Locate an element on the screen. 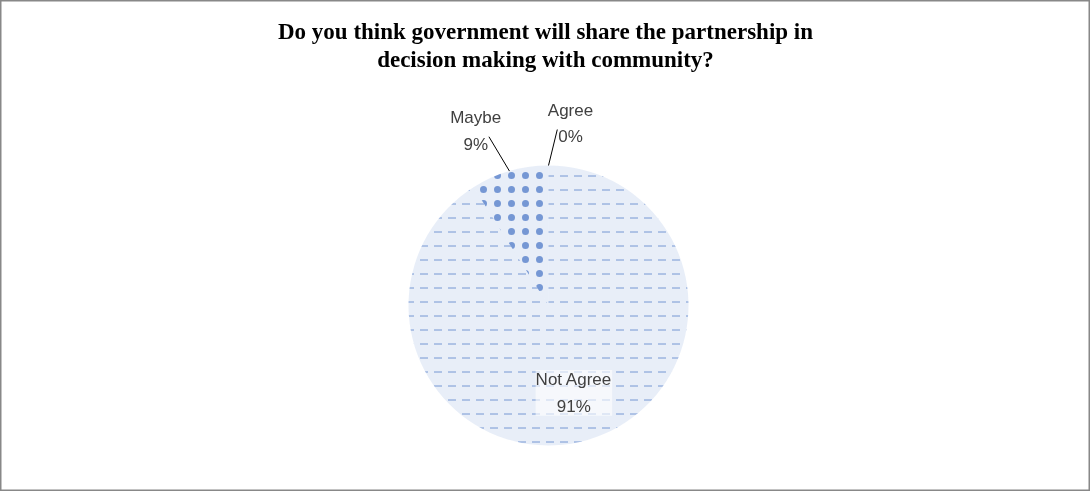 The image size is (1092, 493). chart-title: Do you think government will share the partnership in decision making with community? is located at coordinates (546, 45).